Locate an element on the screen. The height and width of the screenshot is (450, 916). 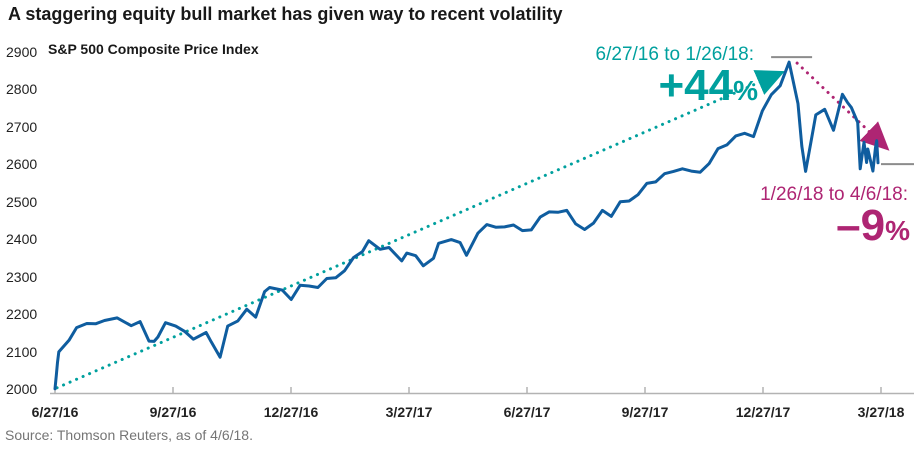
y-tick-label: 2700 is located at coordinates (22, 126).